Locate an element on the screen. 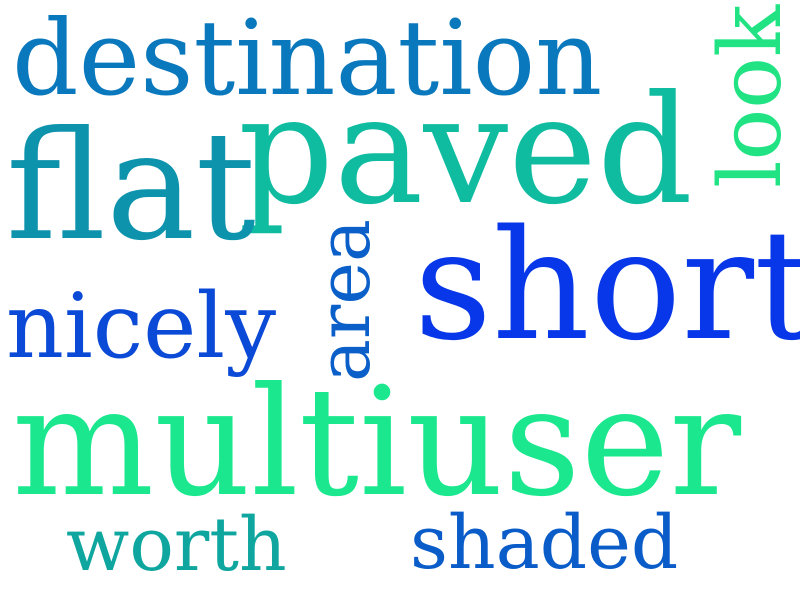 The height and width of the screenshot is (600, 800). word-short: short is located at coordinates (607, 285).